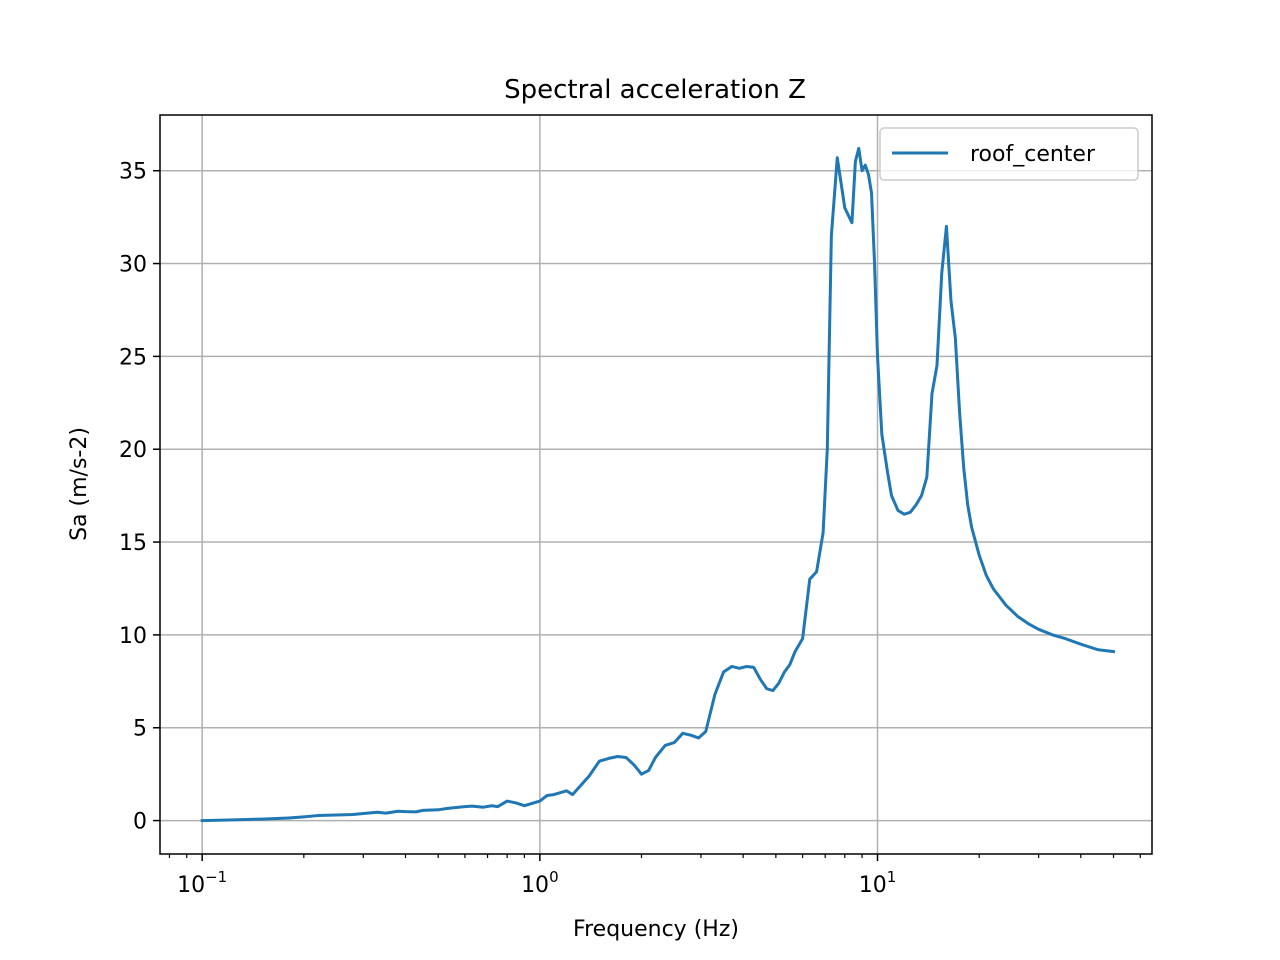 The width and height of the screenshot is (1280, 960). Describe the element at coordinates (133, 172) in the screenshot. I see `y-tick-label: 35` at that location.